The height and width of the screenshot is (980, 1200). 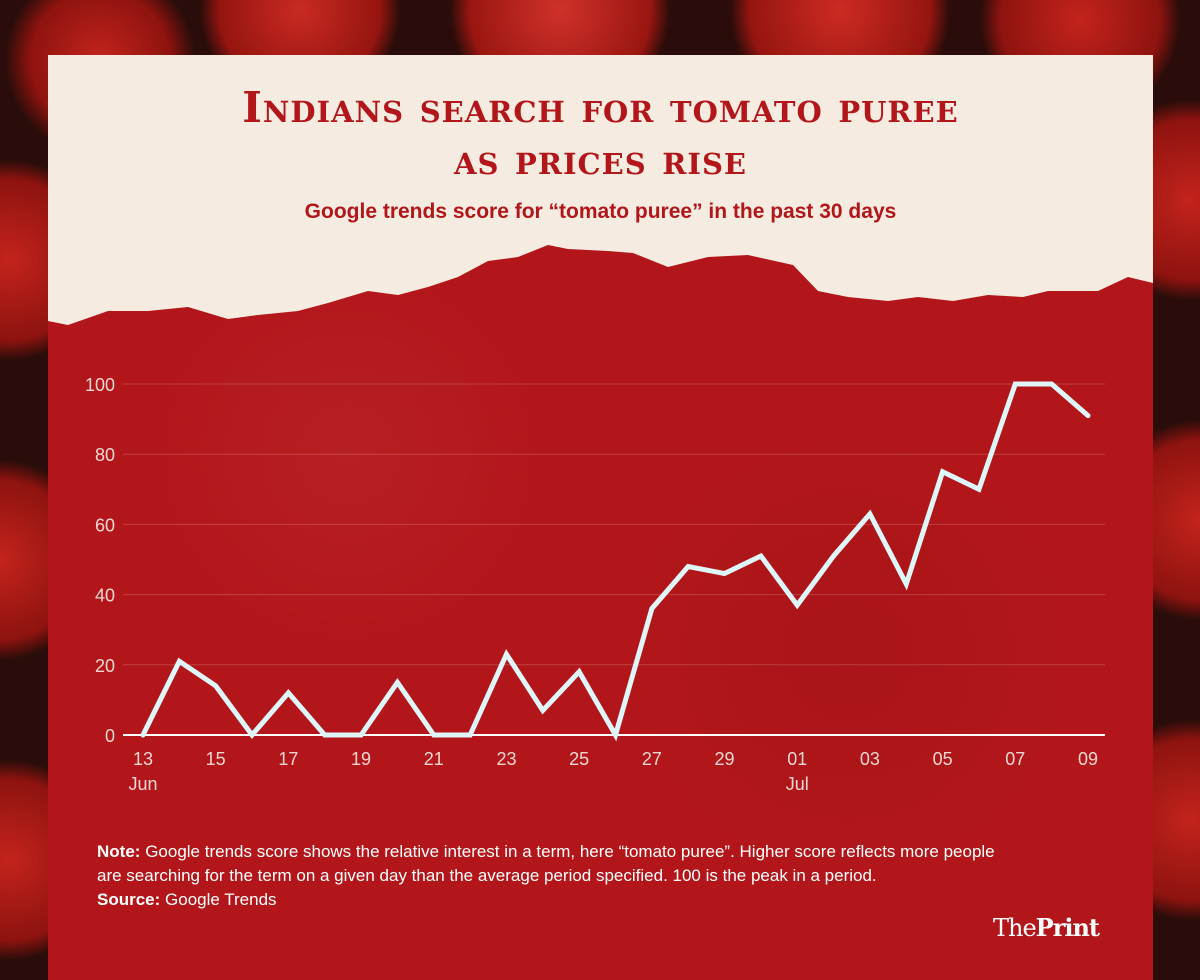 I want to click on title-line-2: as prices rise, so click(x=600, y=159).